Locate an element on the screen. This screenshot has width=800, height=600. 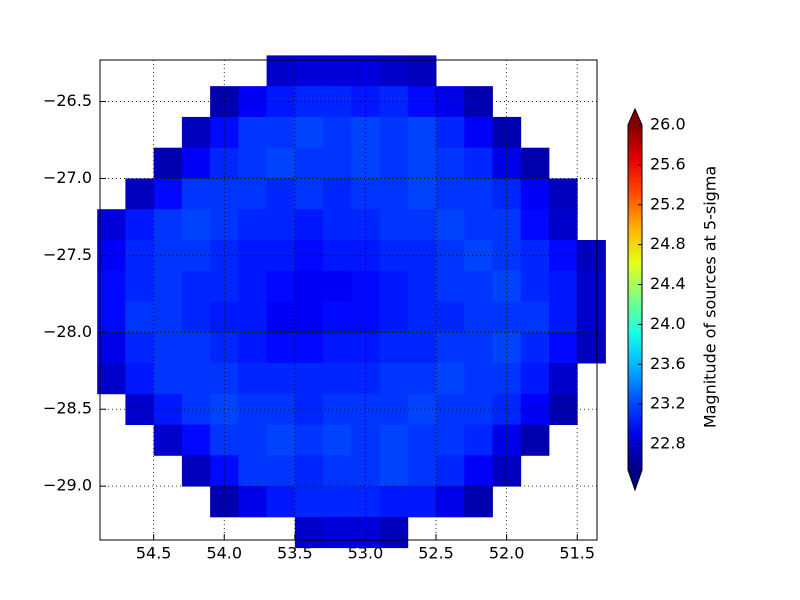
x-tick-label: 52.0 is located at coordinates (507, 553).